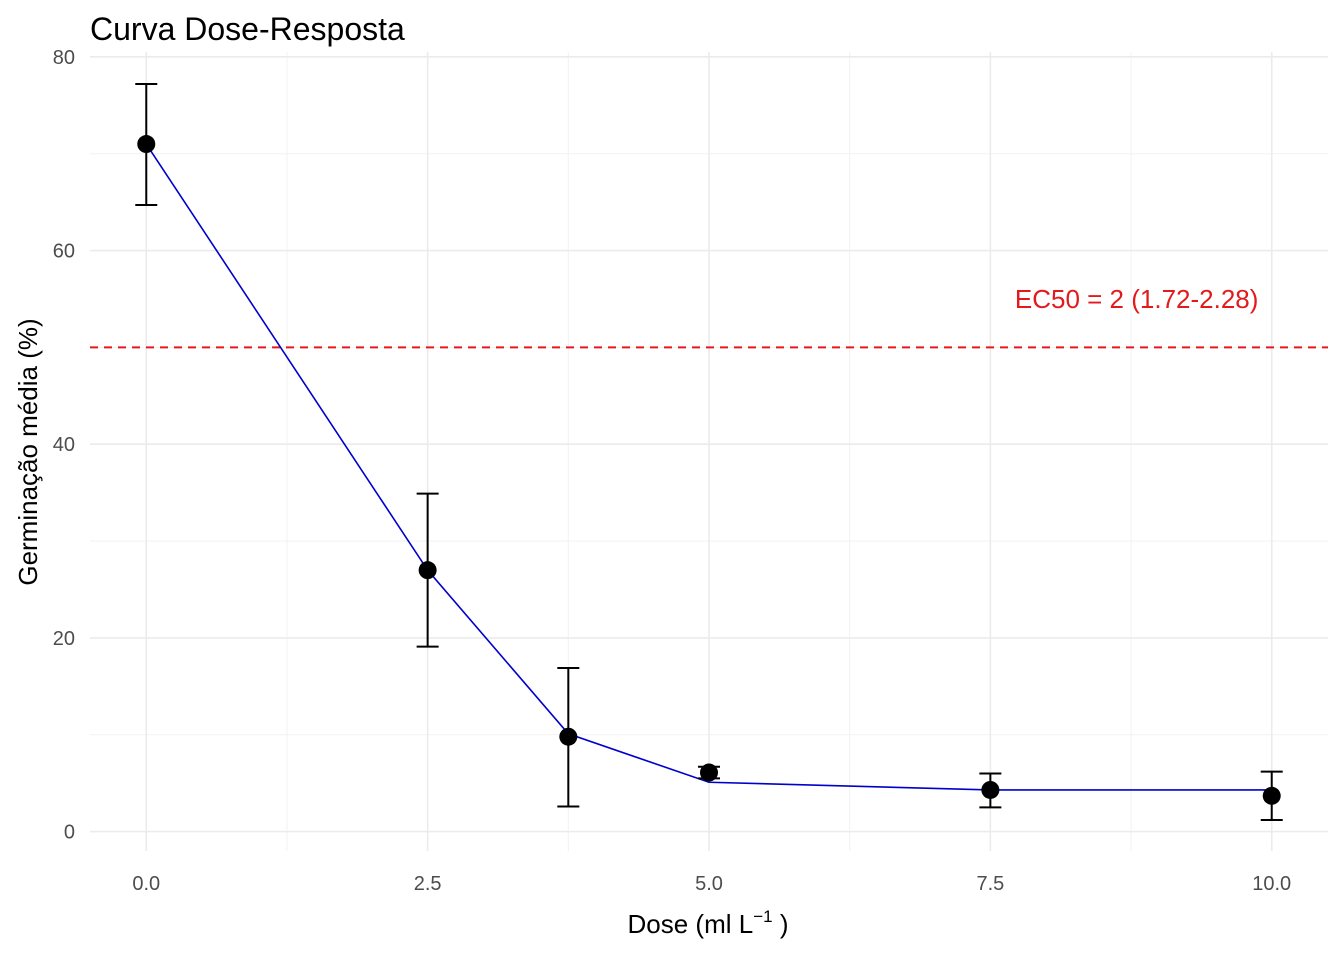 This screenshot has height=960, width=1344. Describe the element at coordinates (691, 924) in the screenshot. I see `x-axis-title-text: Dose (ml L` at that location.